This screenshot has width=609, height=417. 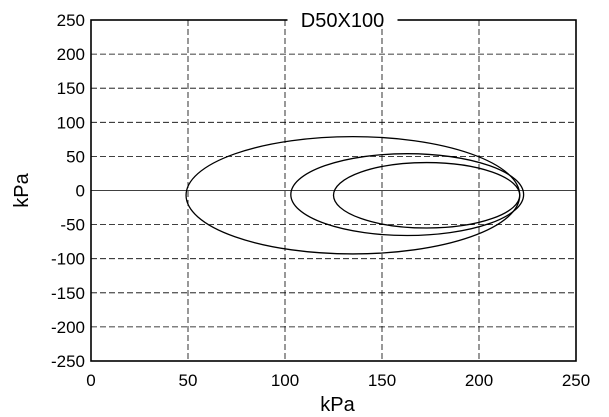 What do you see at coordinates (72, 225) in the screenshot?
I see `y-tick-label: -50` at bounding box center [72, 225].